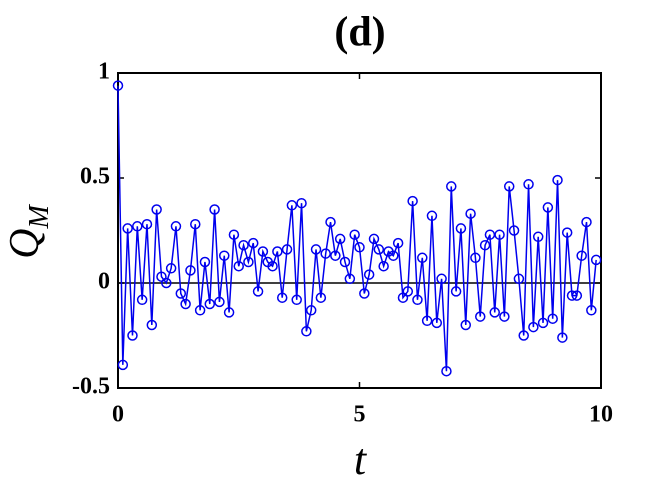 Image resolution: width=664 pixels, height=498 pixels. Describe the element at coordinates (104, 282) in the screenshot. I see `y-tick-label: 0` at that location.